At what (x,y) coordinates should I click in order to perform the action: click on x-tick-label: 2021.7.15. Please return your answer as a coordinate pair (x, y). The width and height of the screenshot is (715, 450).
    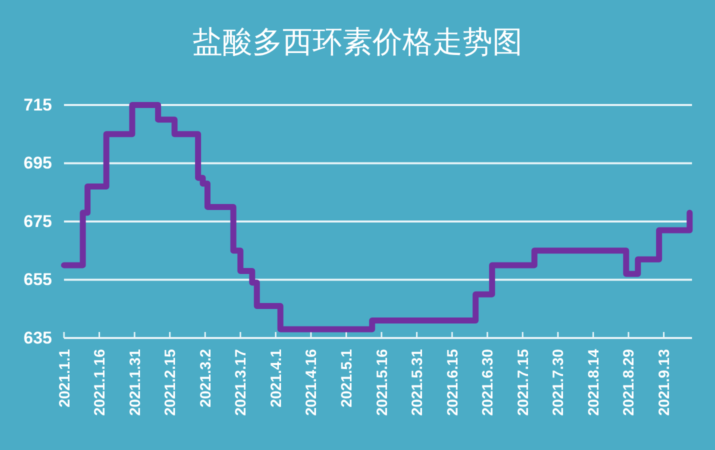
    Looking at the image, I should click on (523, 382).